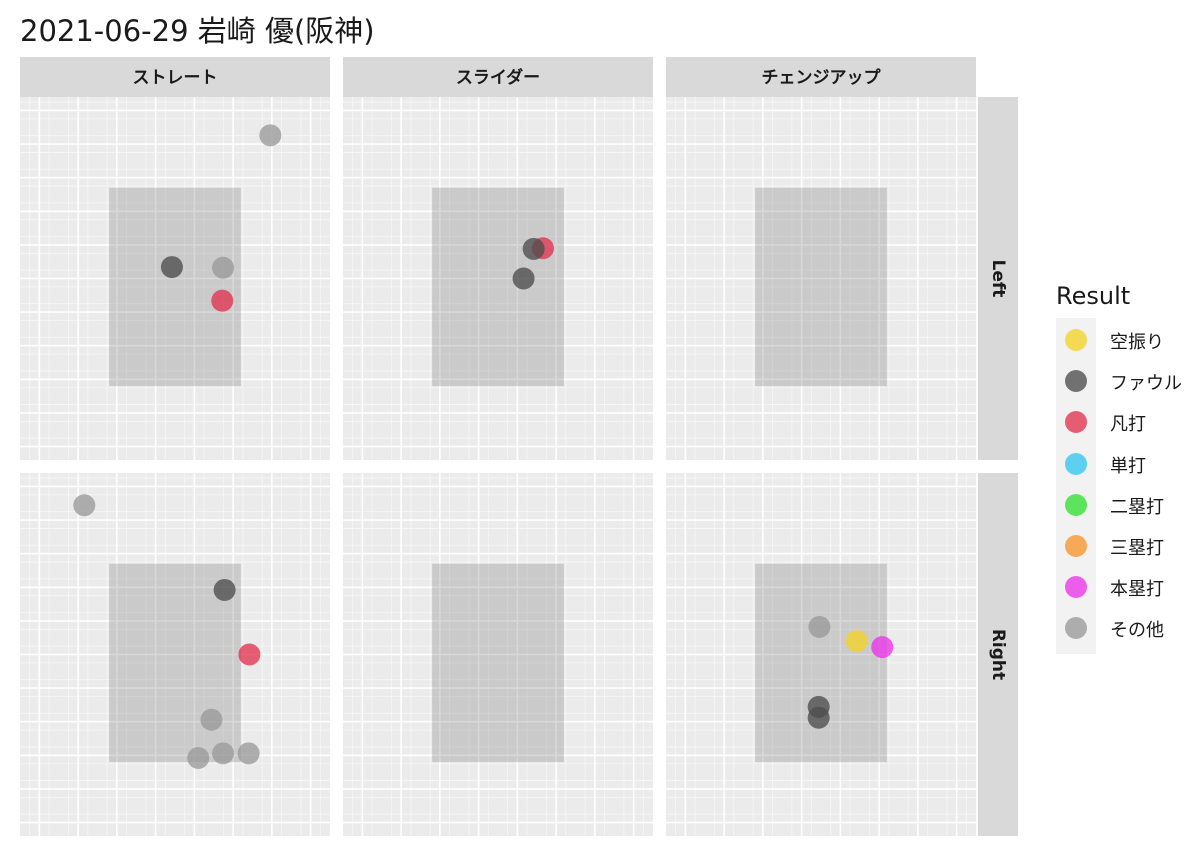  What do you see at coordinates (1093, 296) in the screenshot?
I see `legend-title: Result` at bounding box center [1093, 296].